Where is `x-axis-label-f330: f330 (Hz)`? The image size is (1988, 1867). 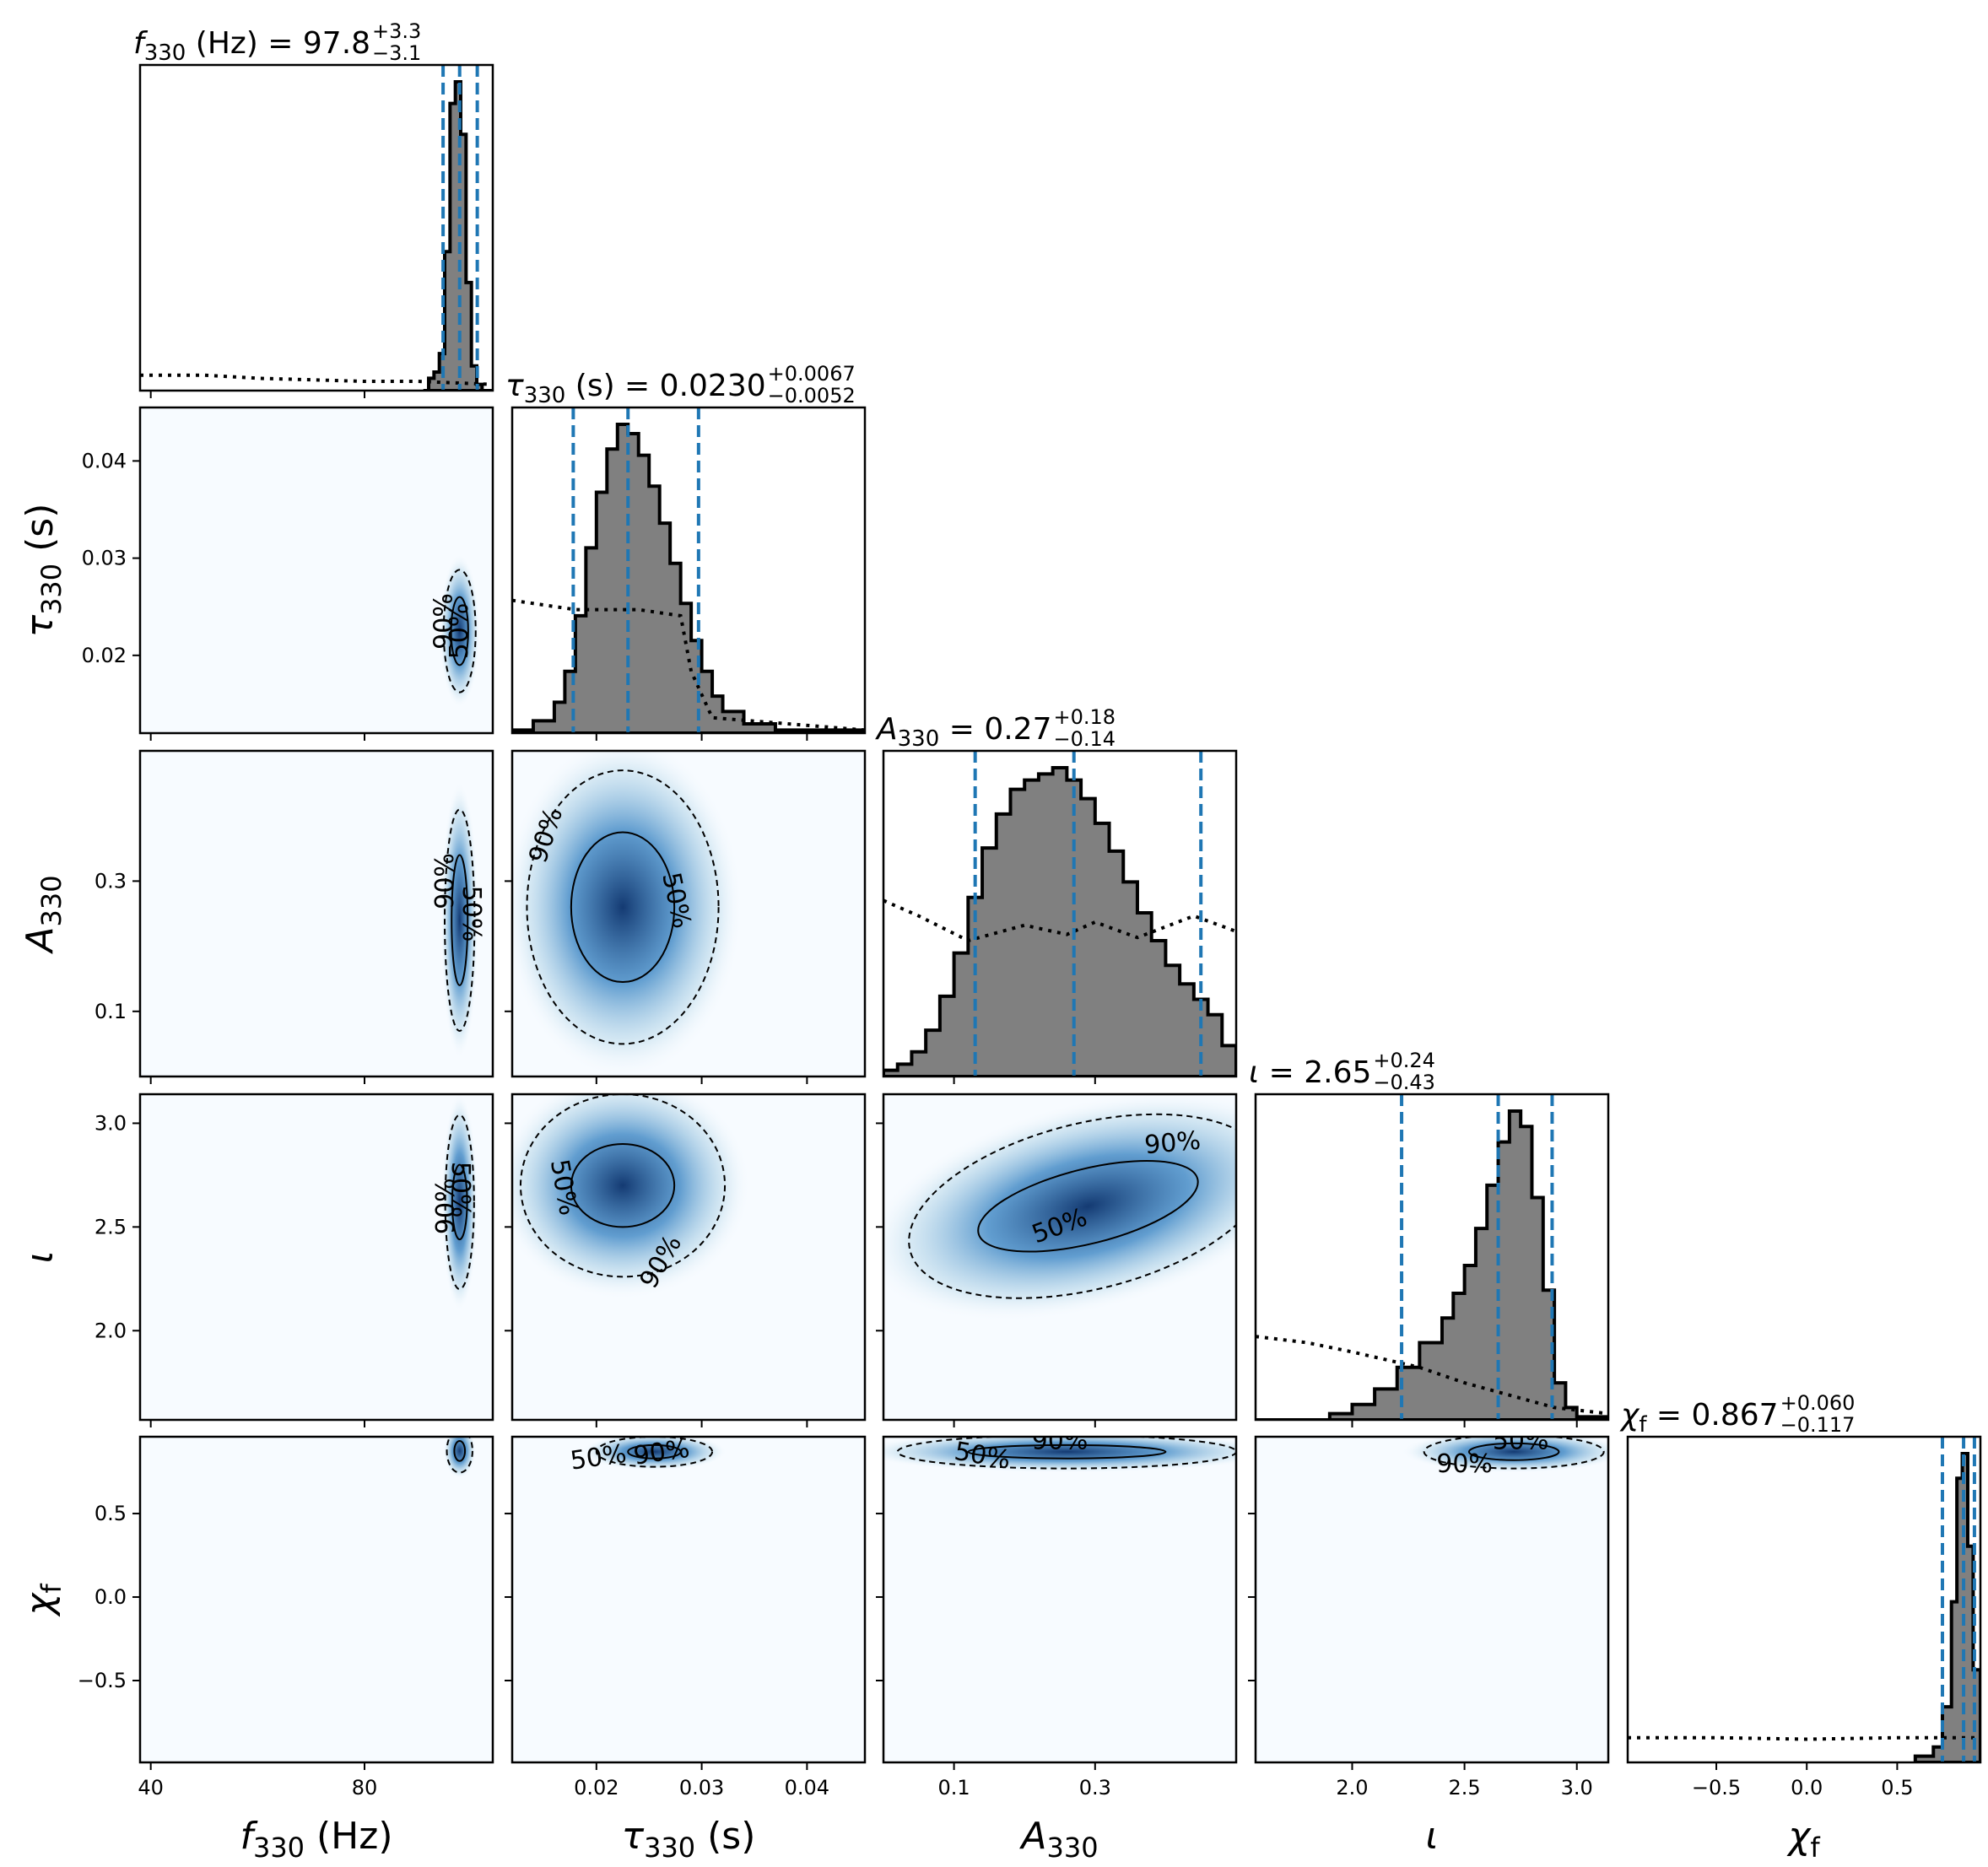
x-axis-label-f330: f330 (Hz) is located at coordinates (316, 1839).